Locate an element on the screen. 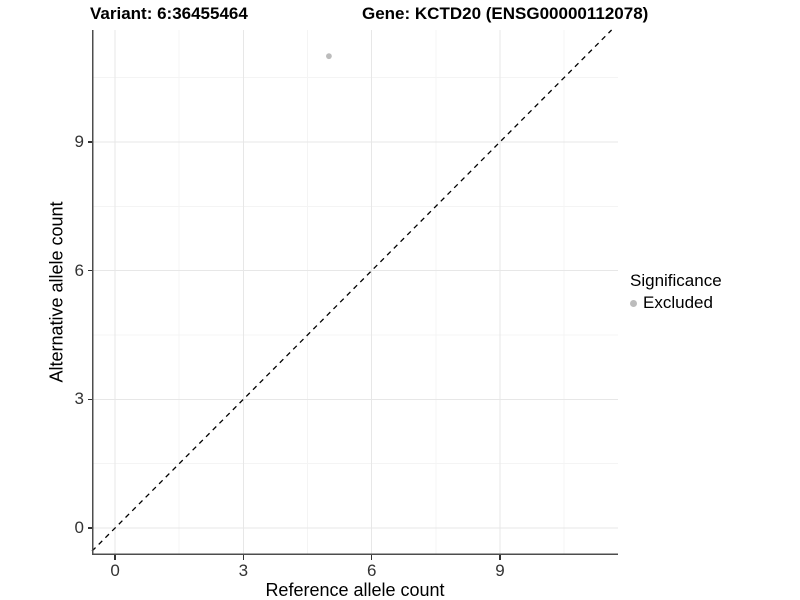 Image resolution: width=800 pixels, height=600 pixels. x-axis-title: Reference allele count is located at coordinates (355, 590).